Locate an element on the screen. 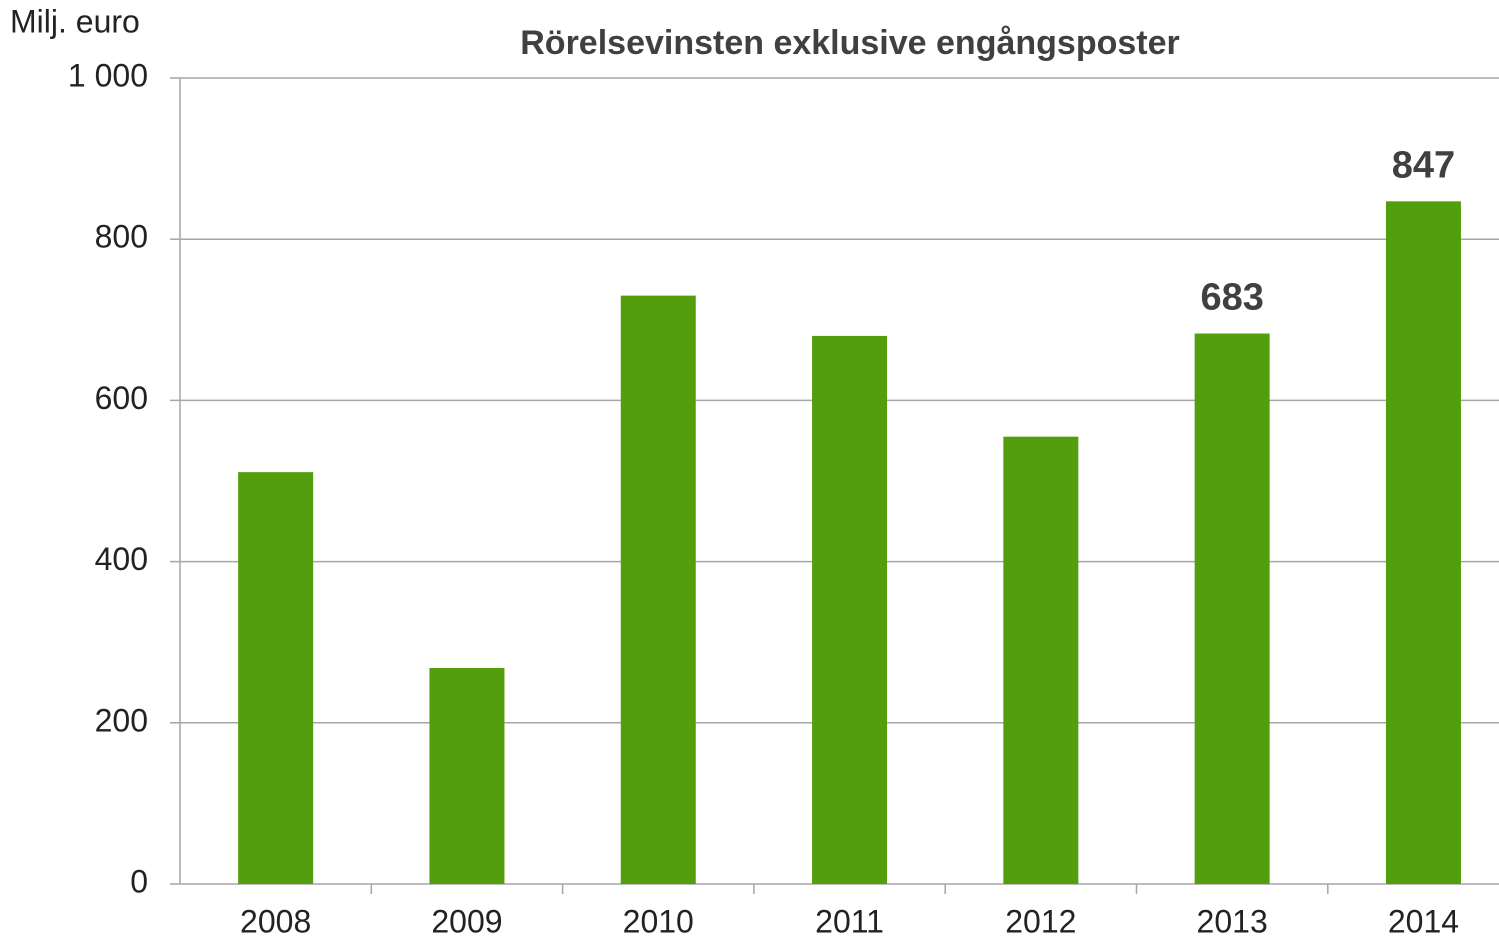 The height and width of the screenshot is (943, 1499). y-tick-label: 600 is located at coordinates (121, 398).